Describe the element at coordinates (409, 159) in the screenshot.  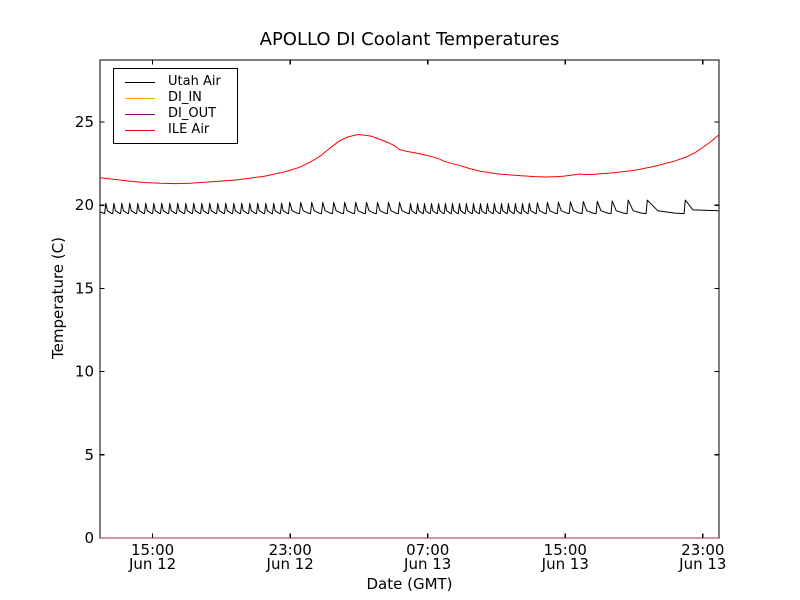
I see `series-line-ile-air` at that location.